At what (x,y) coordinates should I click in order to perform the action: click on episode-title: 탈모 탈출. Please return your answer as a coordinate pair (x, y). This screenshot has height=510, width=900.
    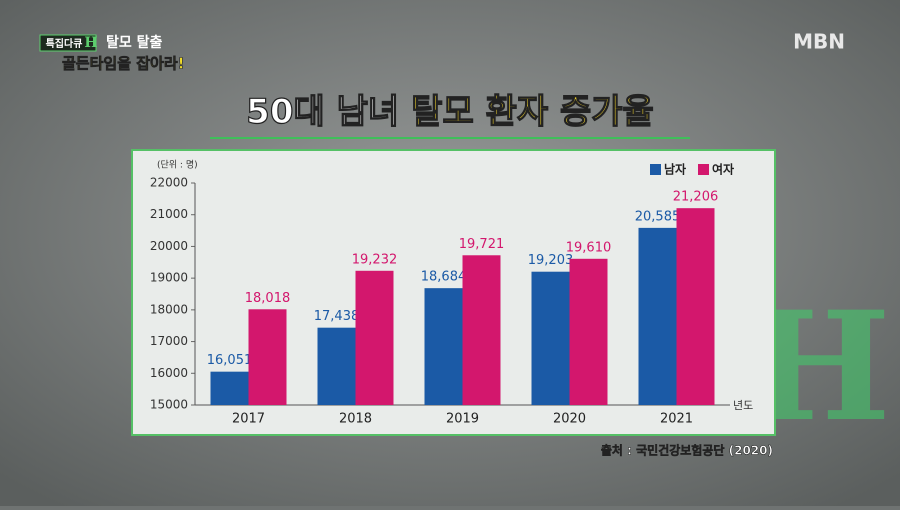
    Looking at the image, I should click on (134, 42).